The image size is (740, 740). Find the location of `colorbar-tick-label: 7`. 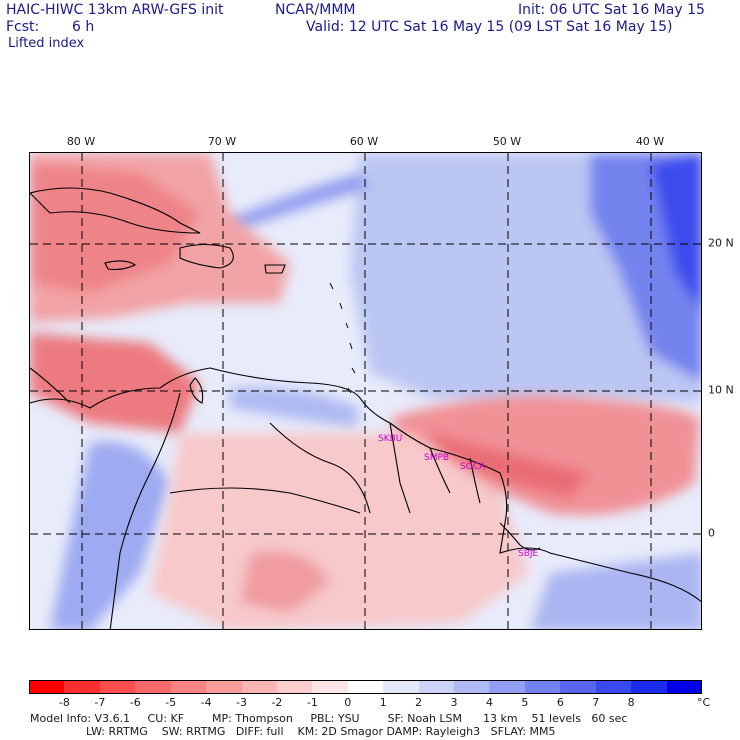

colorbar-tick-label: 7 is located at coordinates (596, 702).